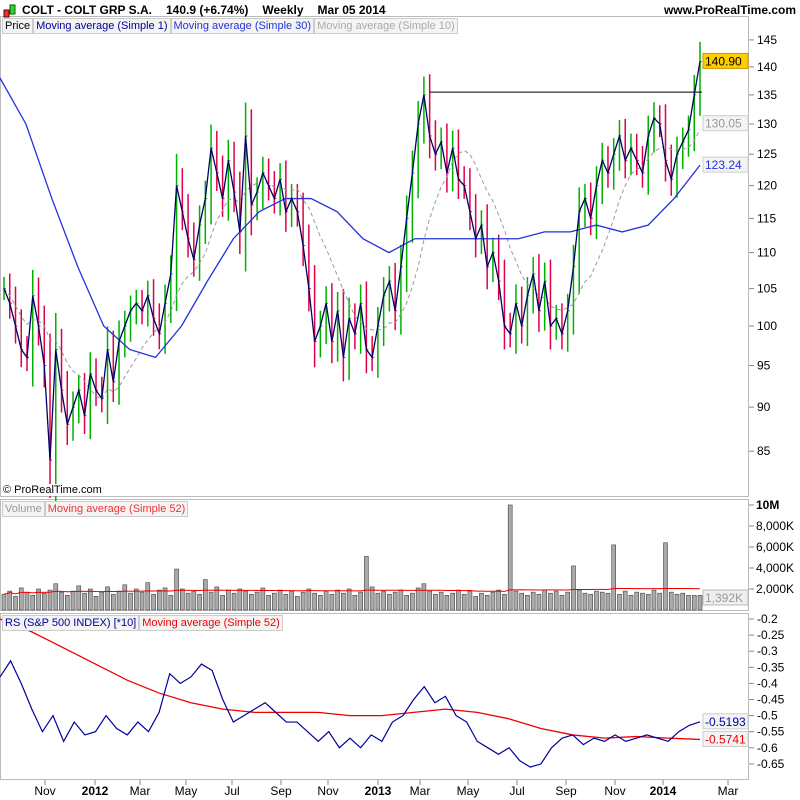 This screenshot has width=800, height=800. What do you see at coordinates (729, 10) in the screenshot?
I see `site-link: www.ProRealTime.com` at bounding box center [729, 10].